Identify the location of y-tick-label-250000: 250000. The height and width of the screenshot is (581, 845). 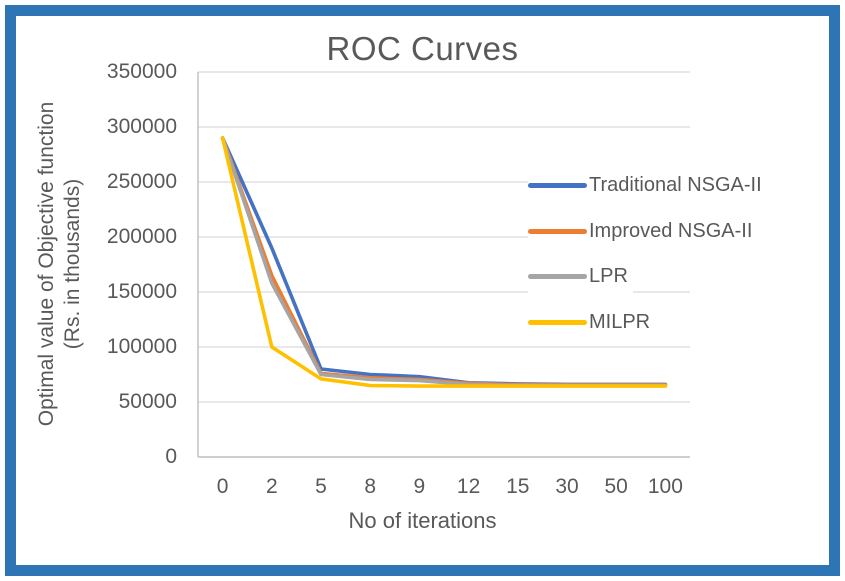
(141, 181).